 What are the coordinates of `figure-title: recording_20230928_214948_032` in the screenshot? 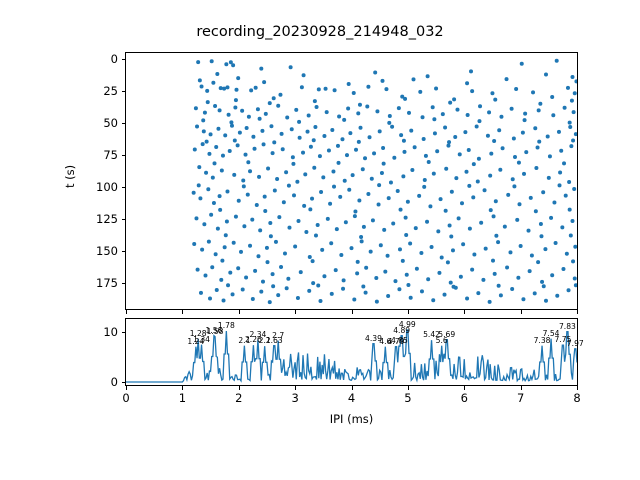 It's located at (320, 32).